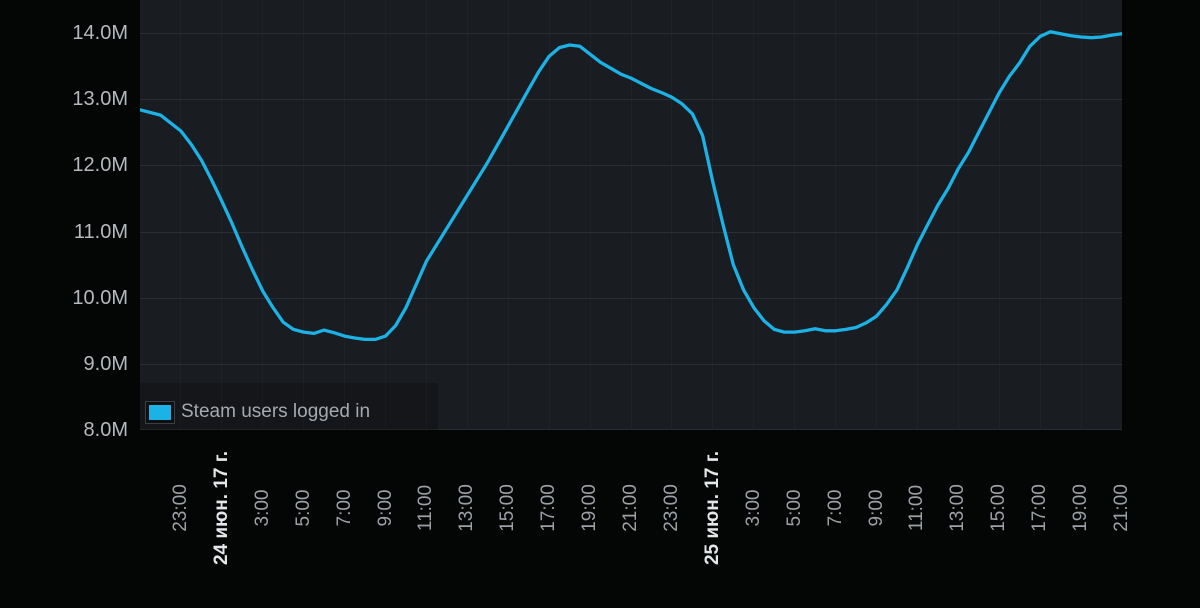 This screenshot has width=1200, height=608. I want to click on legend-swatch-icon, so click(160, 412).